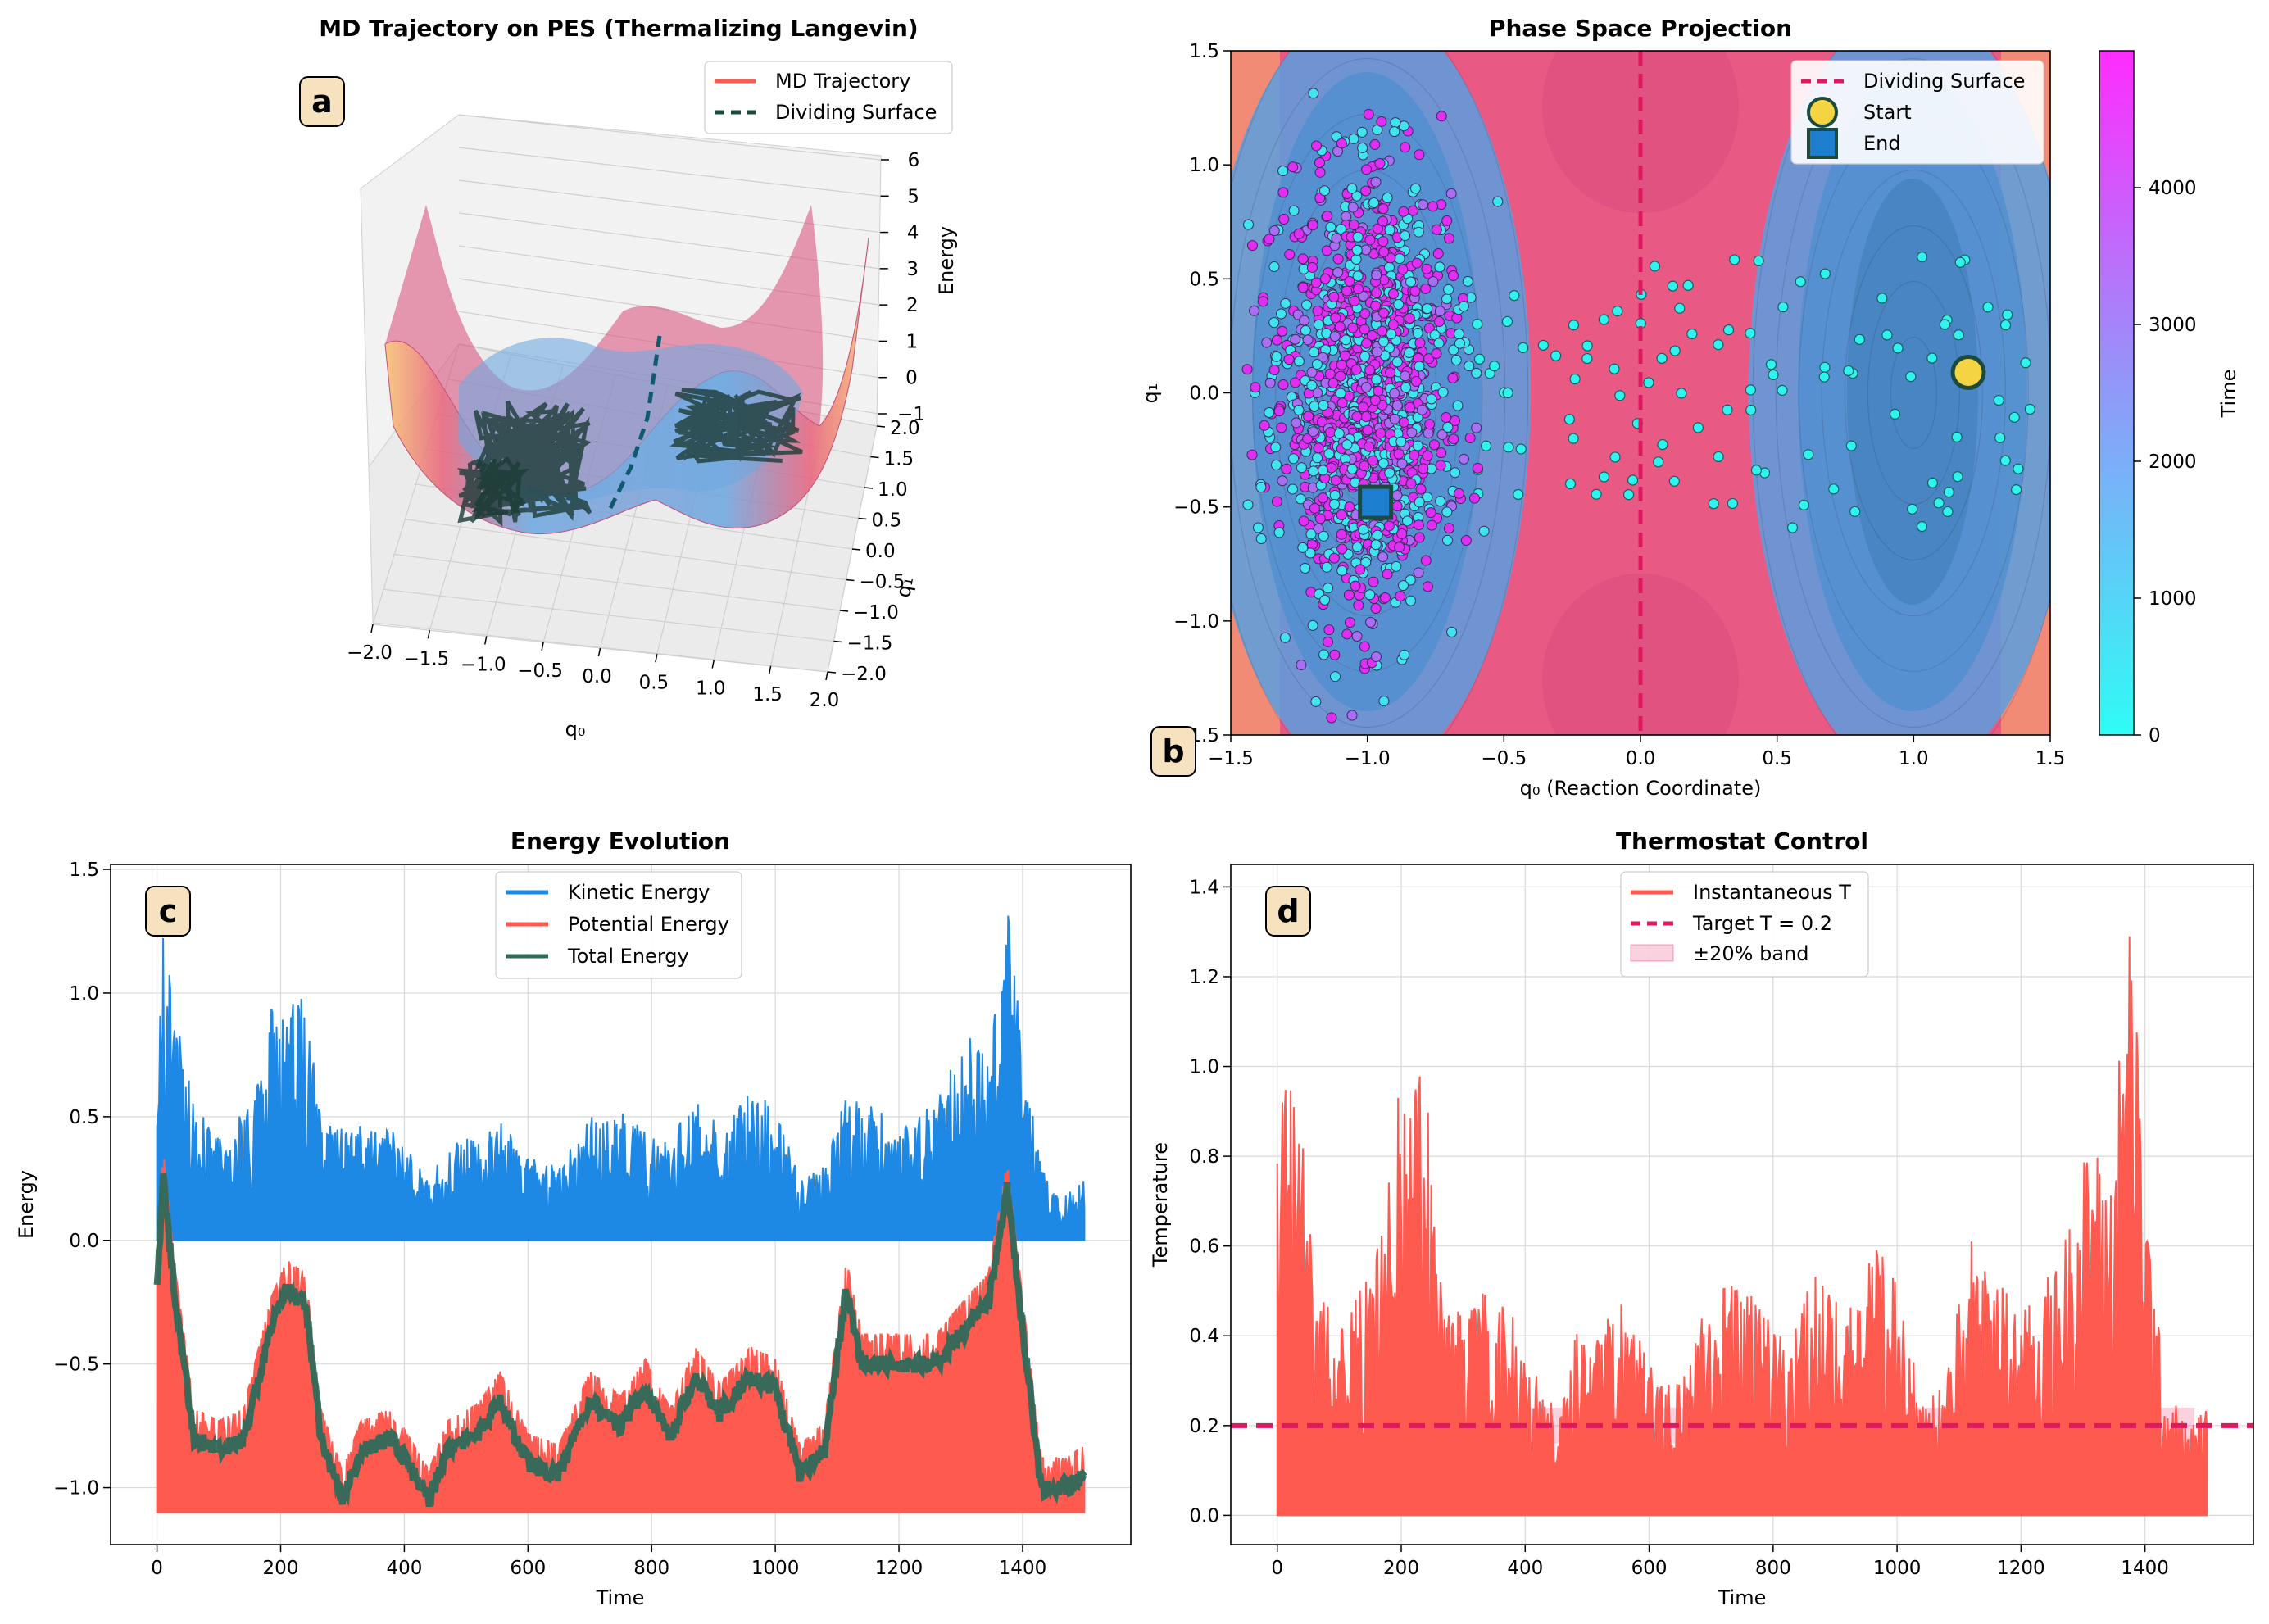 The height and width of the screenshot is (1624, 2269). What do you see at coordinates (628, 957) in the screenshot?
I see `legend-total-label: Total Energy` at bounding box center [628, 957].